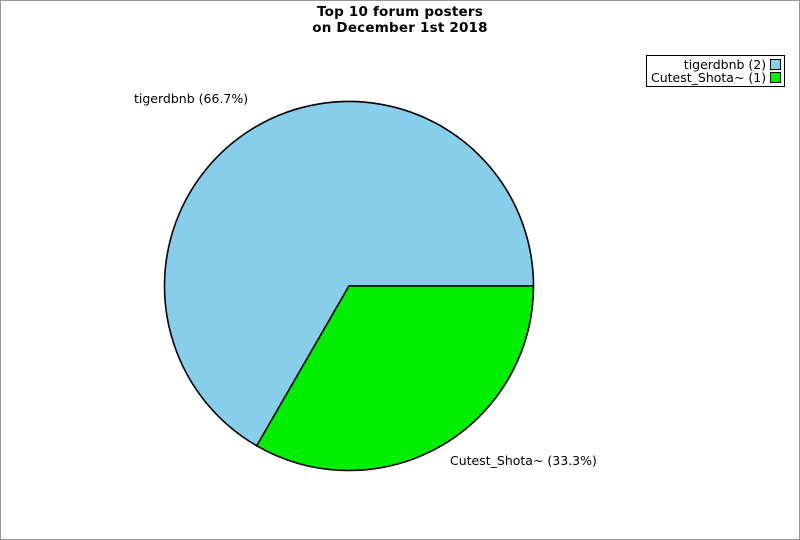 The width and height of the screenshot is (800, 540). I want to click on legend-swatch-cutest-shota, so click(776, 77).